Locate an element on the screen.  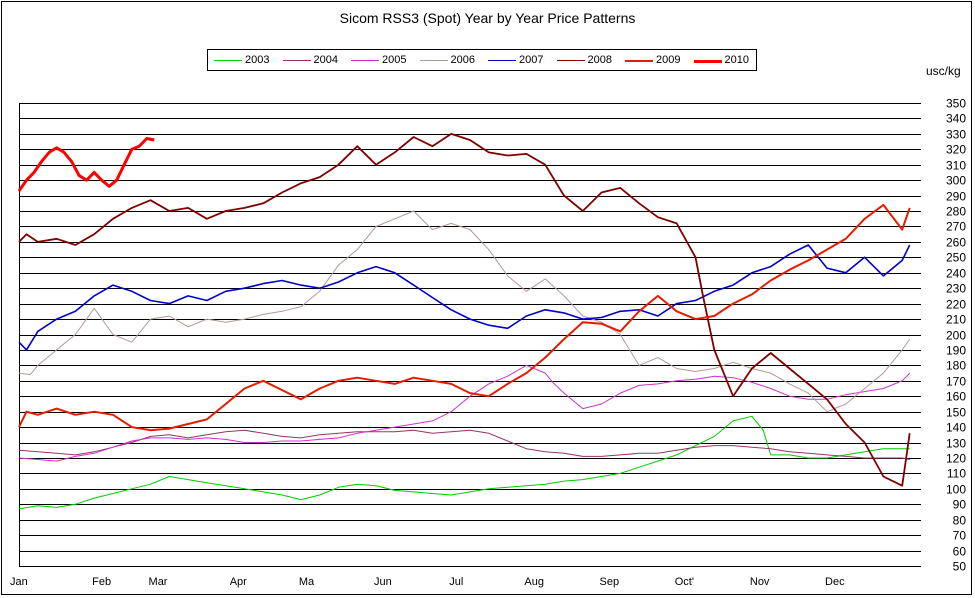
y-tick-label: 170 is located at coordinates (956, 382).